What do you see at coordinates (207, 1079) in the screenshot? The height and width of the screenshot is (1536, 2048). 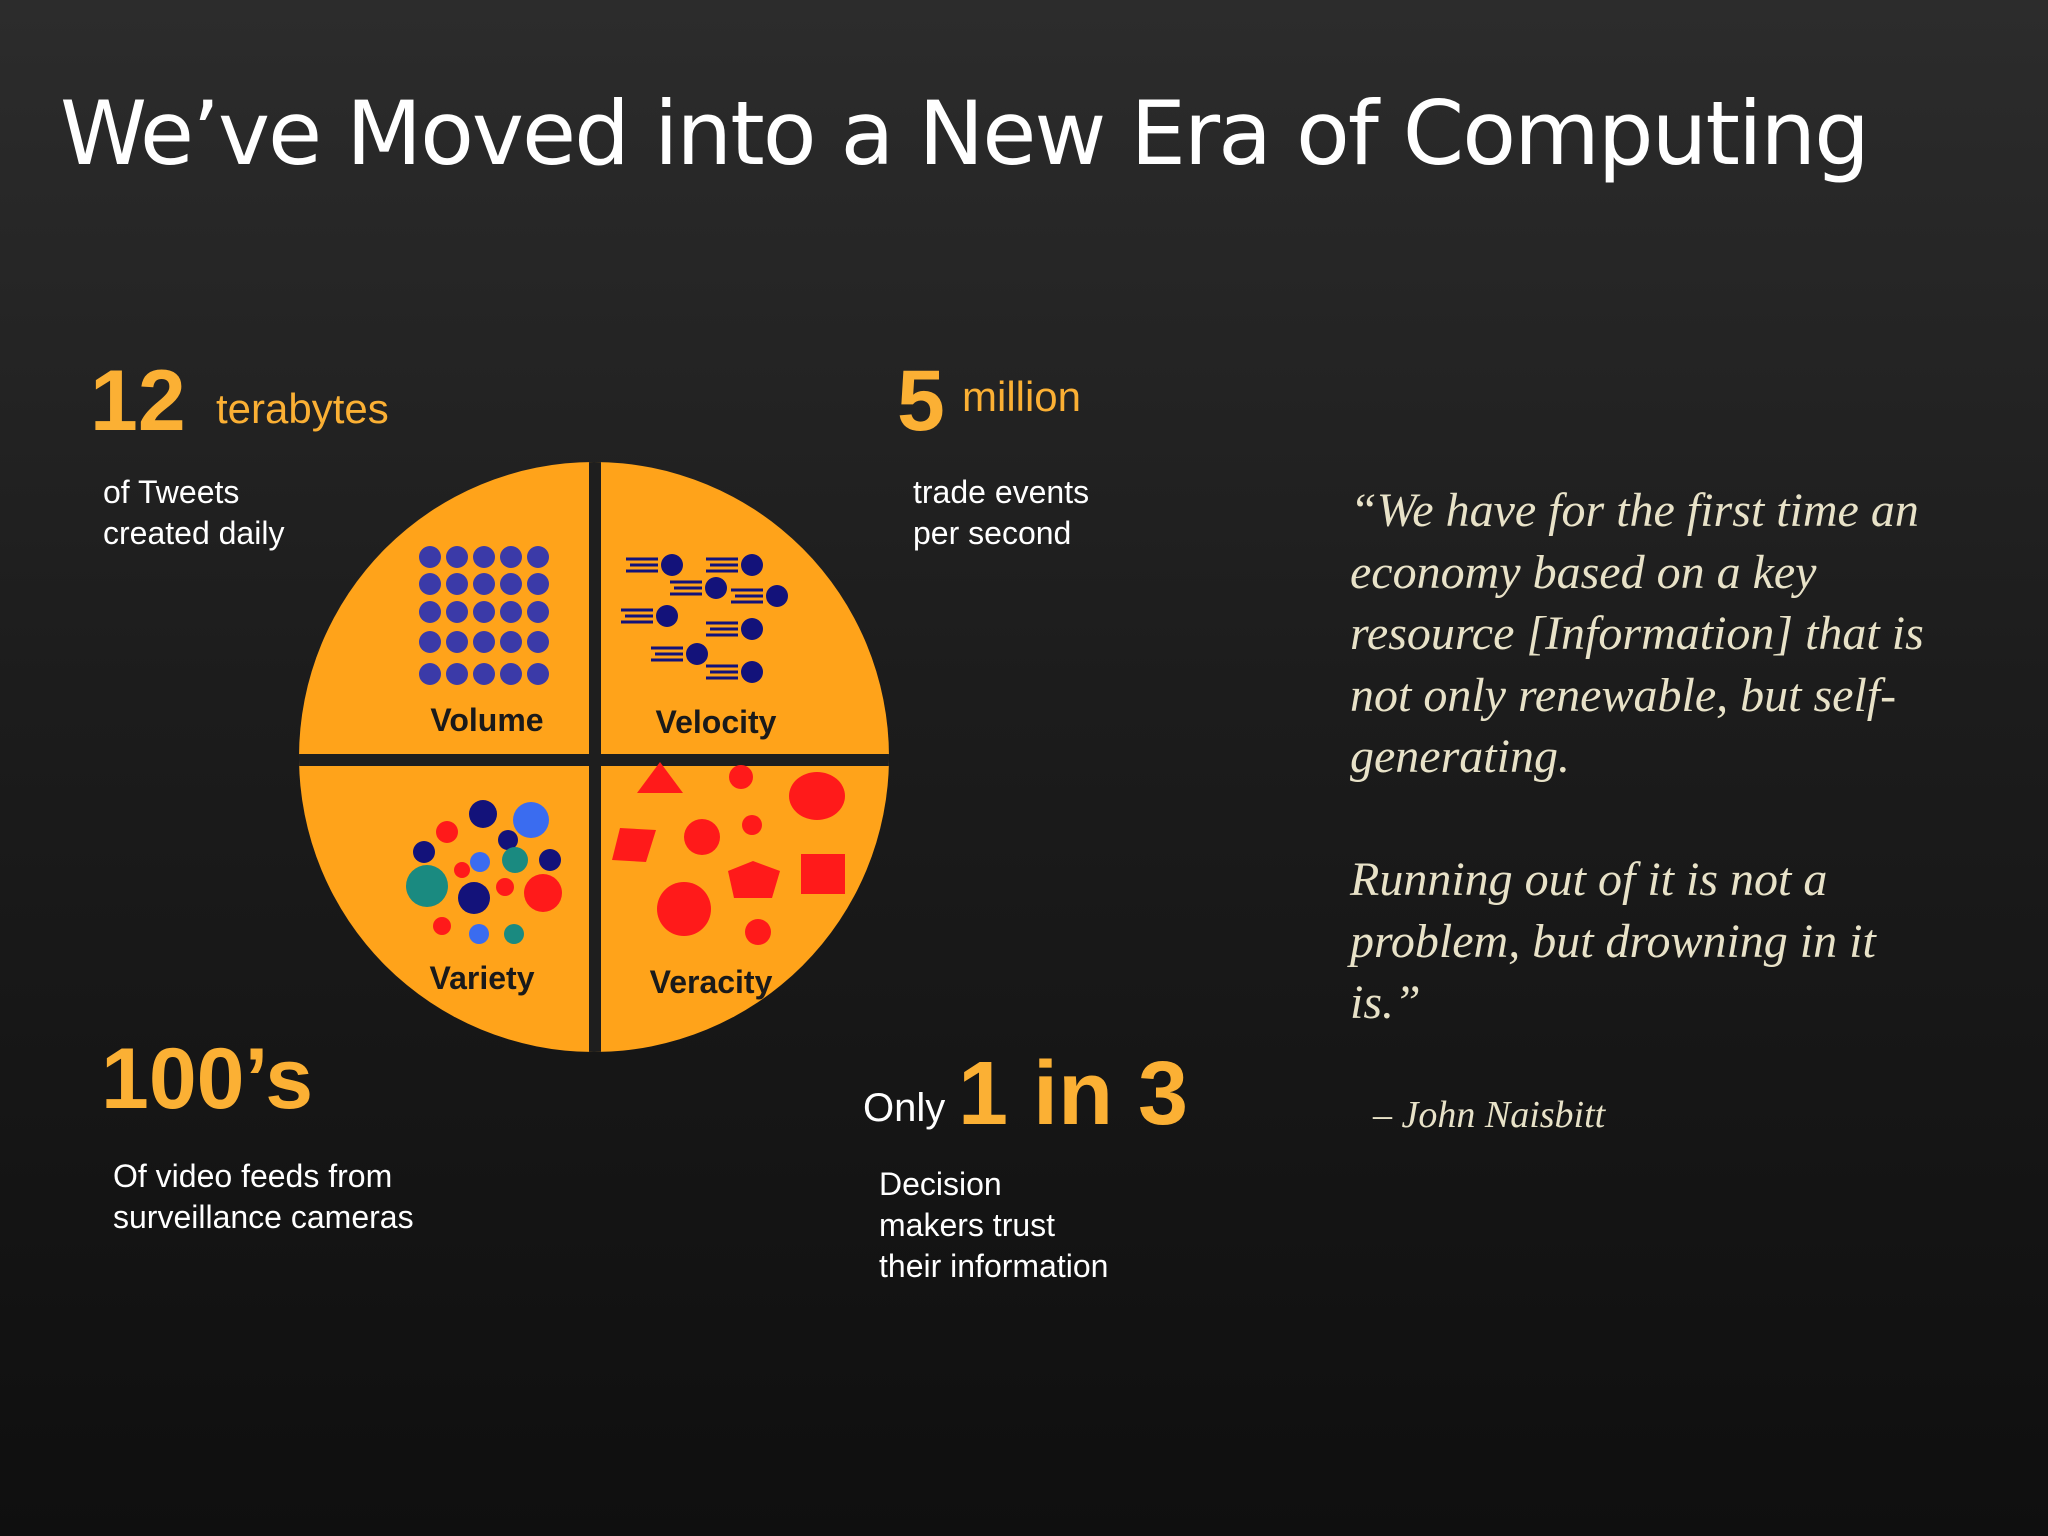 I see `stat-video-number: 100’s` at bounding box center [207, 1079].